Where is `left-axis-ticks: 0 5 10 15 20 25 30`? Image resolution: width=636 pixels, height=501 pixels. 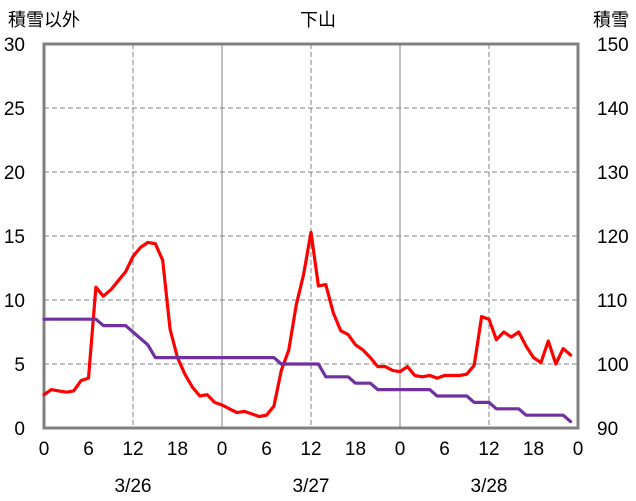
left-axis-ticks: 0 5 10 15 20 25 30 is located at coordinates (14, 237).